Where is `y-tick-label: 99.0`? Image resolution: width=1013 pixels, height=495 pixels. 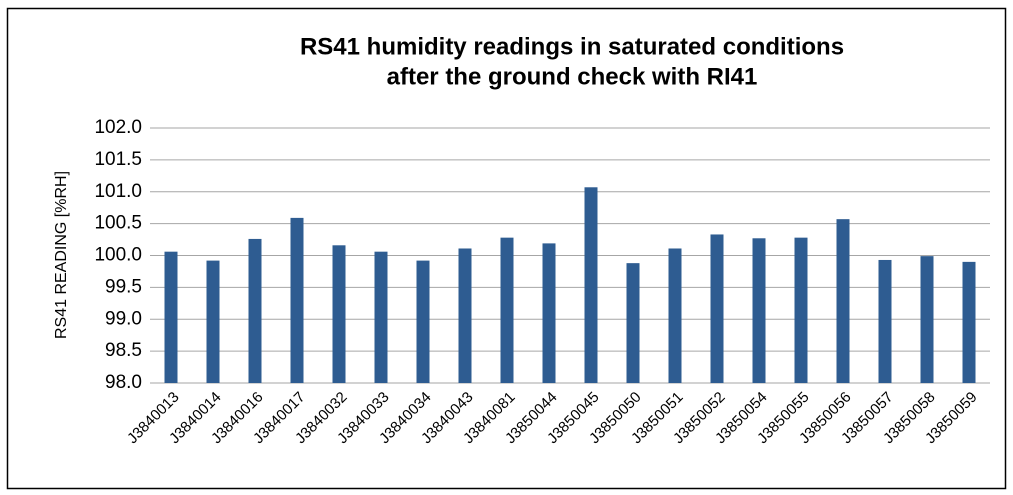 y-tick-label: 99.0 is located at coordinates (123, 318).